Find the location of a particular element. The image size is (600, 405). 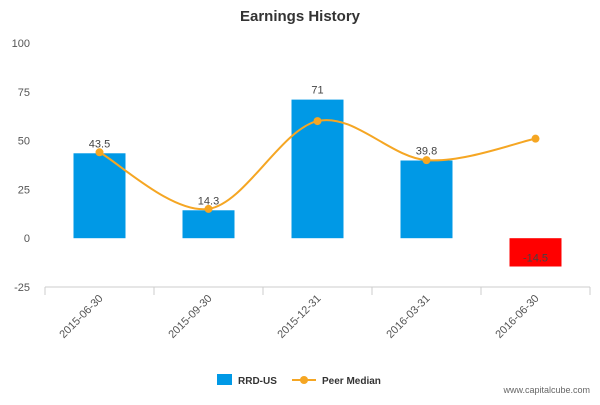

legend: RRD-US Peer Median is located at coordinates (299, 380).